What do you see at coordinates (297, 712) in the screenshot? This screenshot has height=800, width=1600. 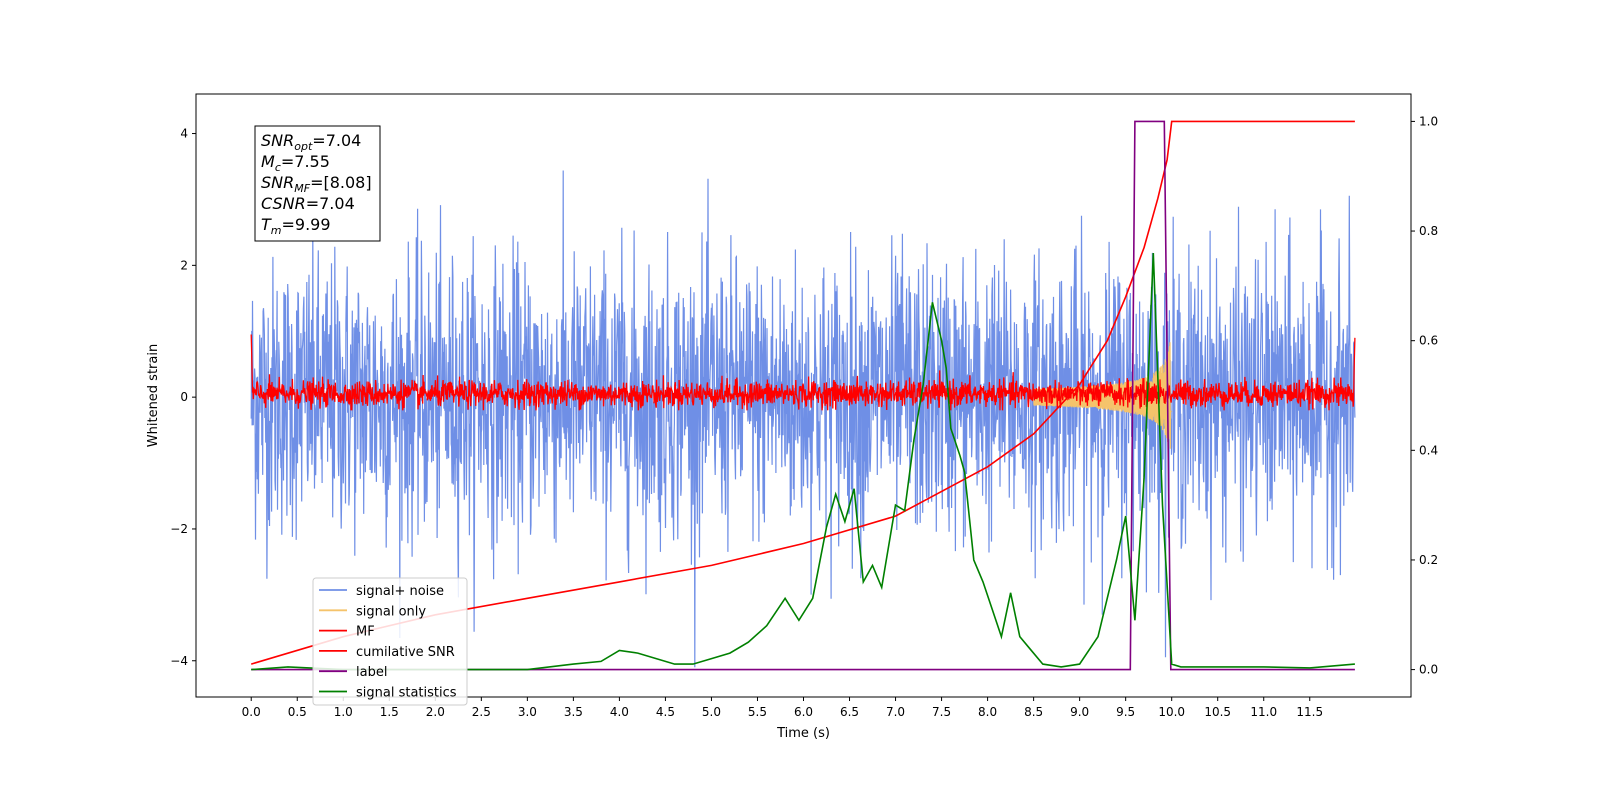 I see `x-tick-label: 0.5` at bounding box center [297, 712].